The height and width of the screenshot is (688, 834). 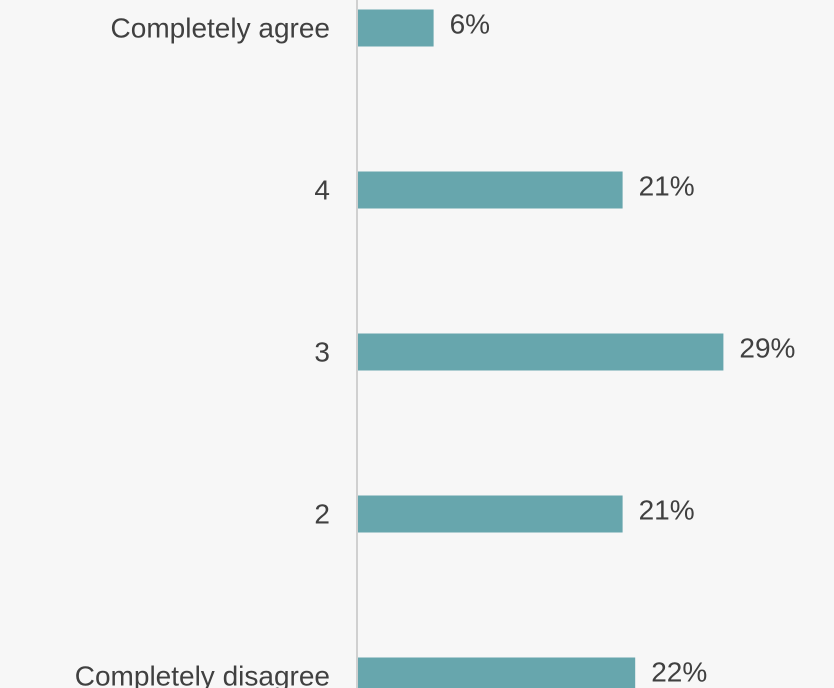 I want to click on category-label: Completely disagree, so click(x=202, y=674).